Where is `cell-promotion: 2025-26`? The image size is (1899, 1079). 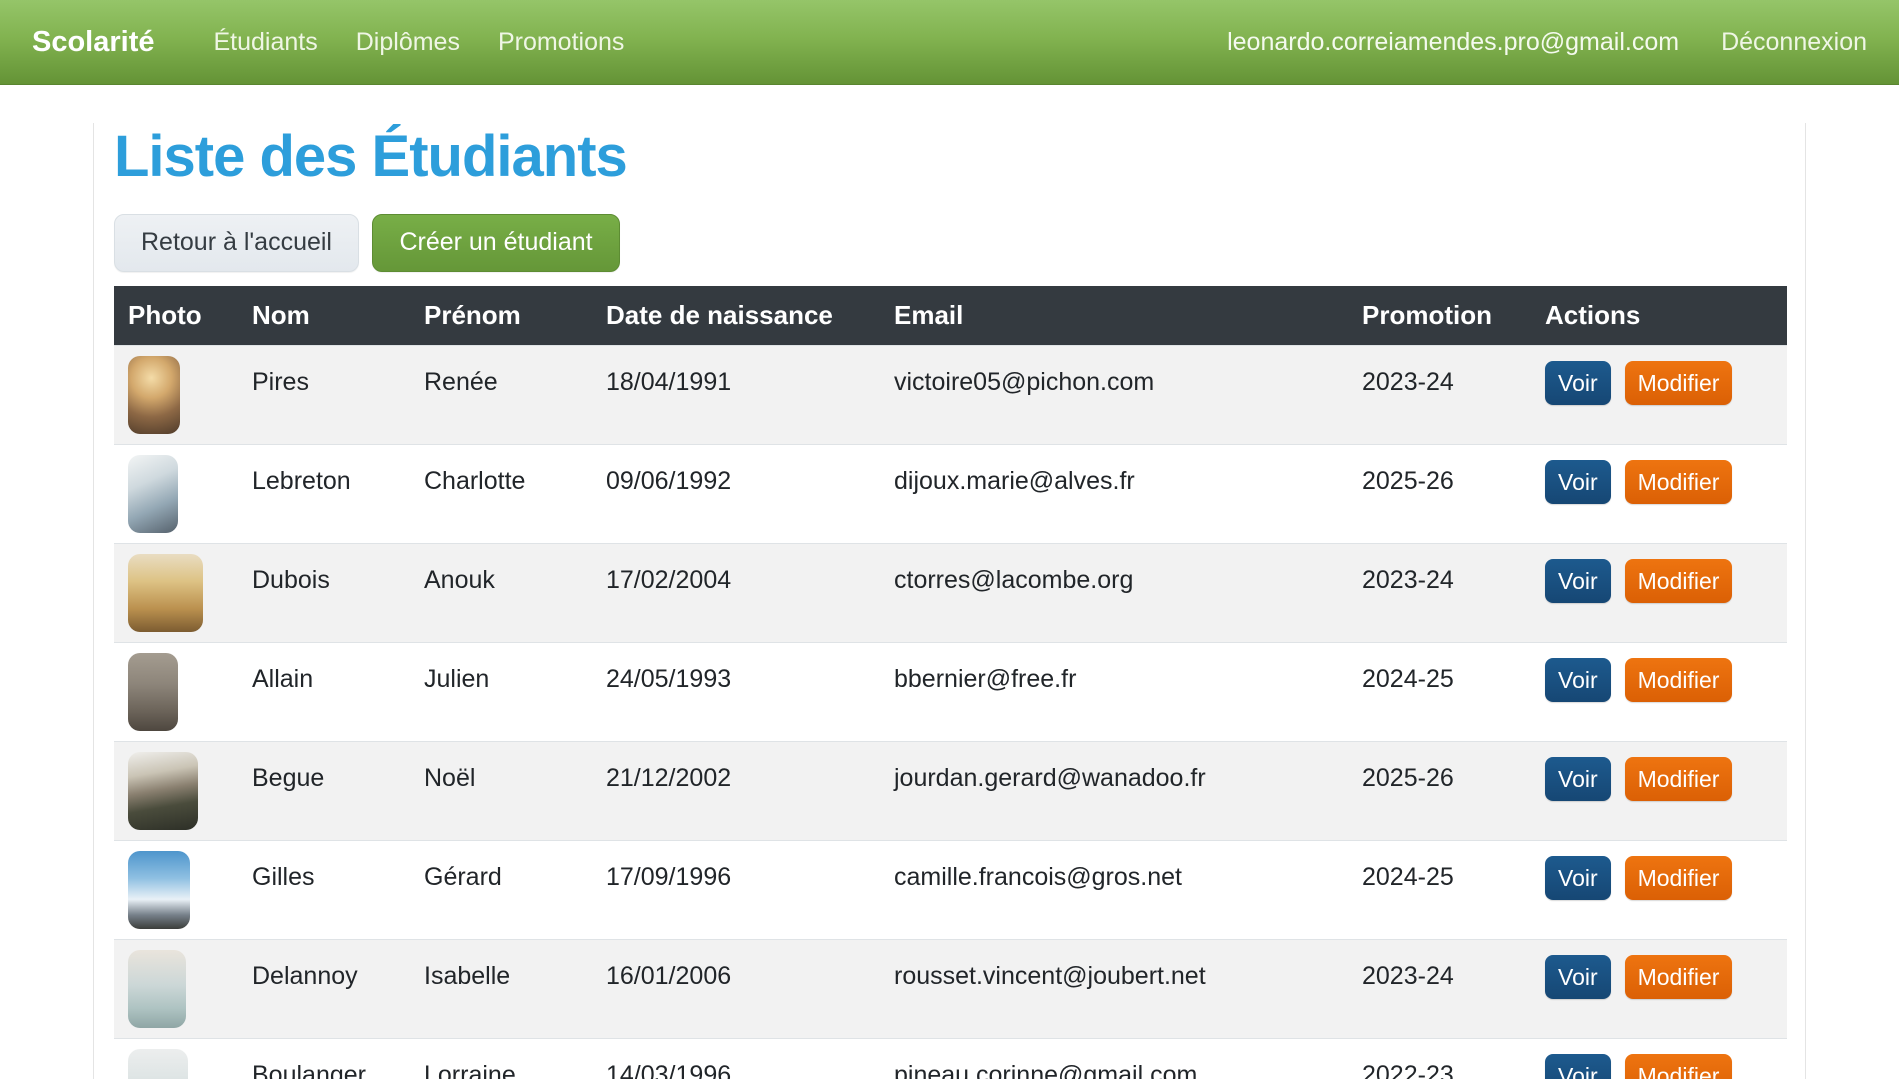
cell-promotion: 2025-26 is located at coordinates (1439, 790).